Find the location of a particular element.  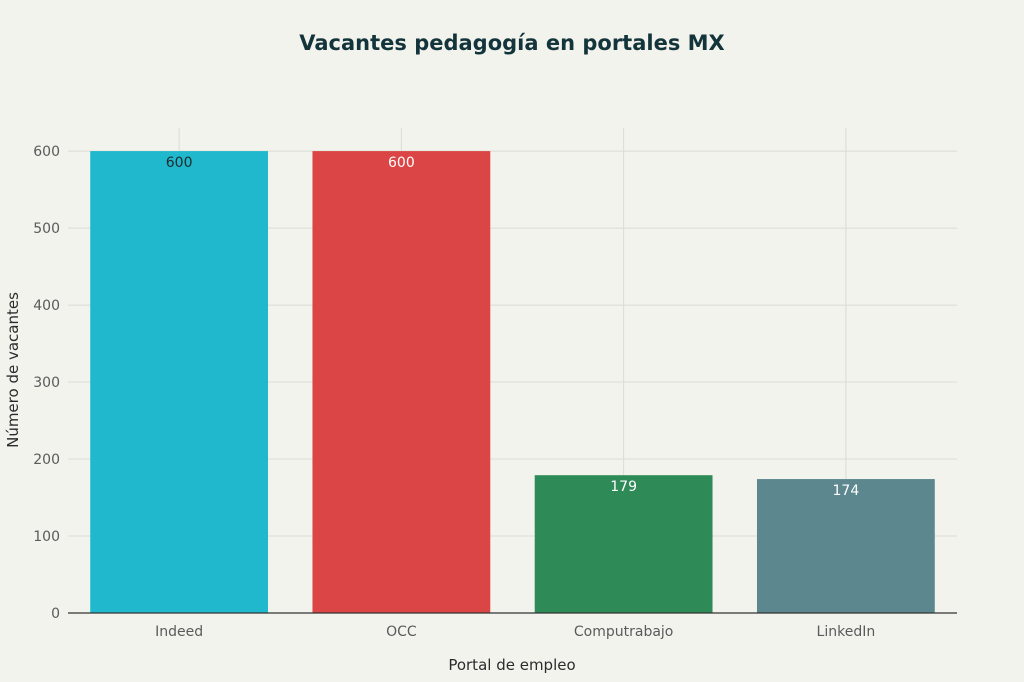

y-tick-label: 400 is located at coordinates (46, 306).